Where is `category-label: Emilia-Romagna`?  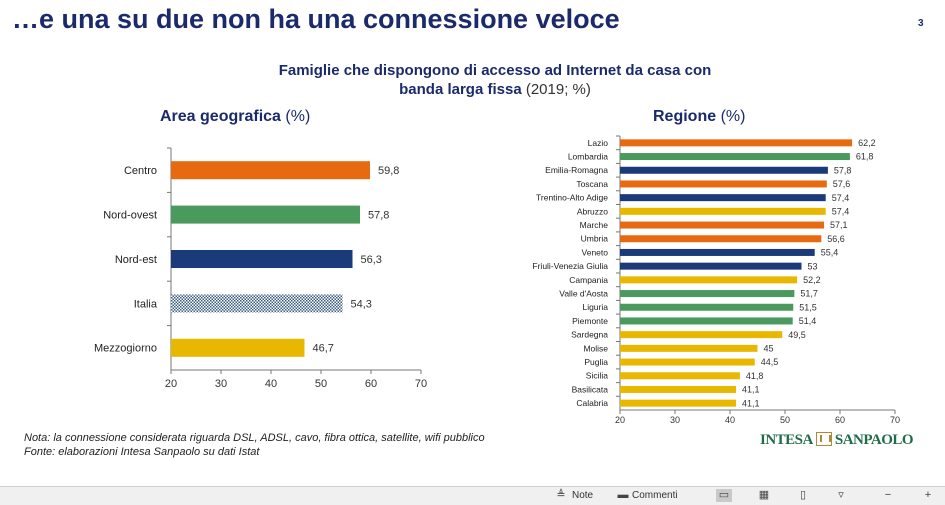 category-label: Emilia-Romagna is located at coordinates (576, 170).